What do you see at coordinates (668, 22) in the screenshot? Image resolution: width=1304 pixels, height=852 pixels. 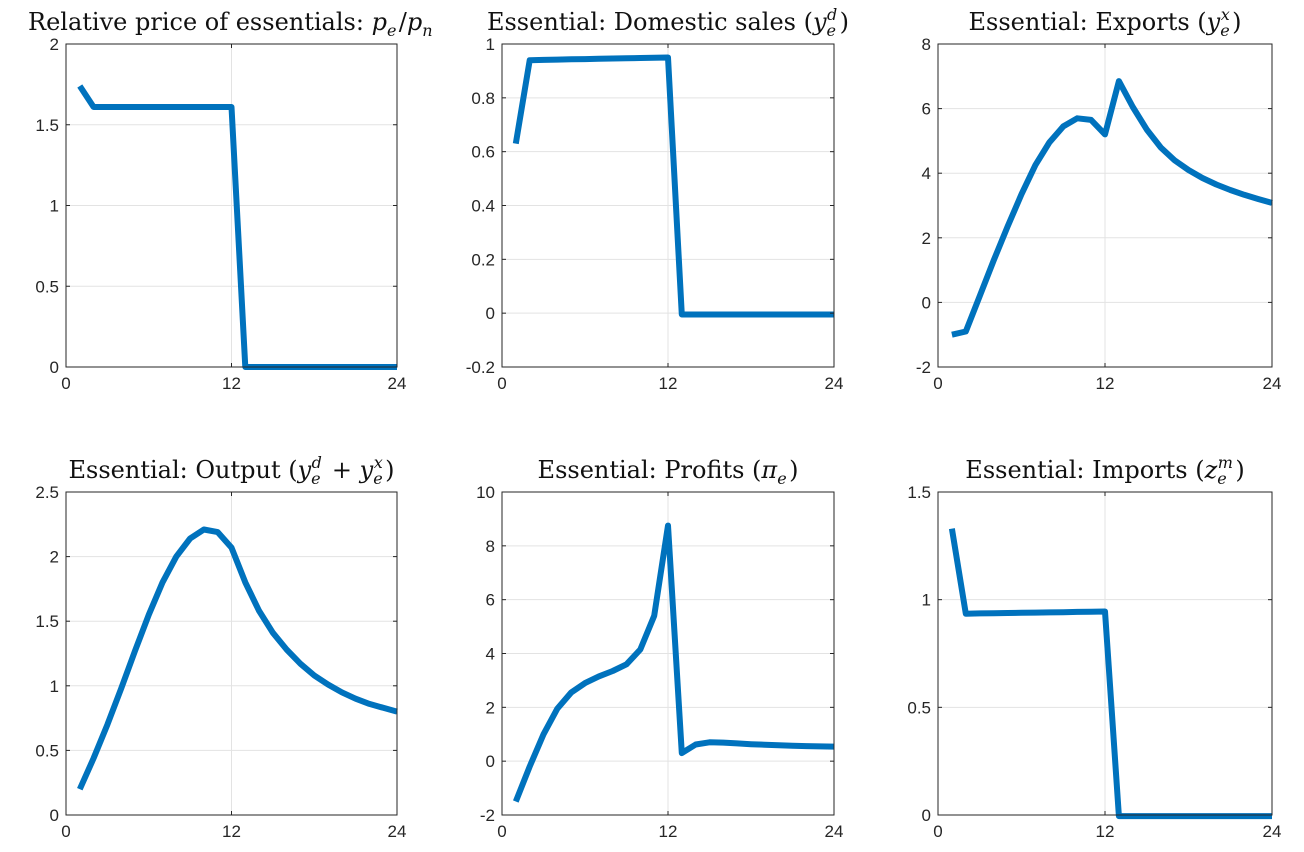 I see `chart-title: Essential: Domestic sales (yed )` at bounding box center [668, 22].